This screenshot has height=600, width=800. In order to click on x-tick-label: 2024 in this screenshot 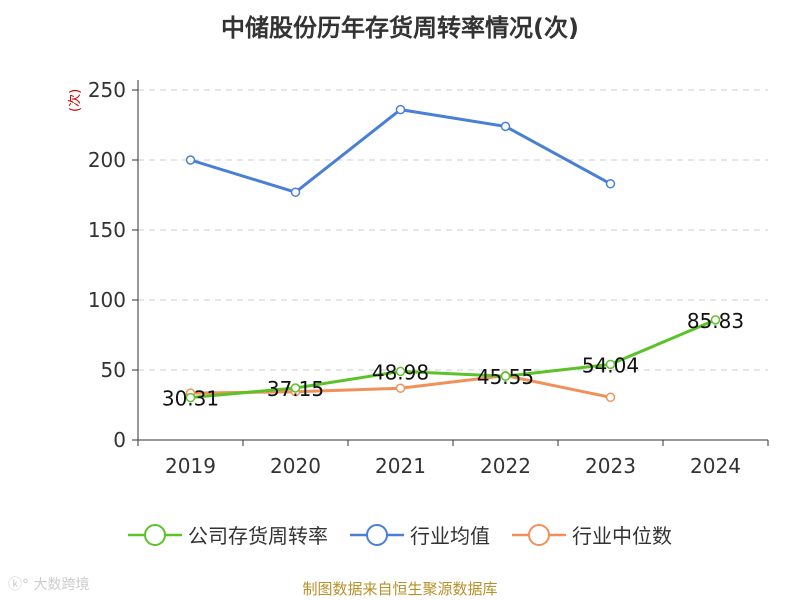, I will do `click(715, 466)`.